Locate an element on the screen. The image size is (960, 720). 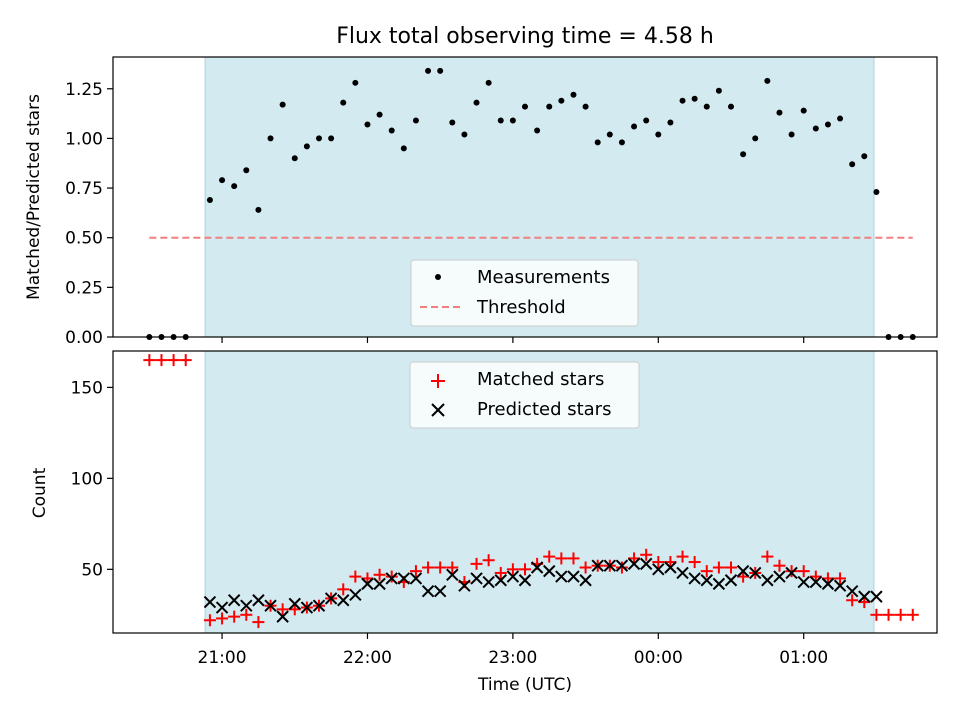
bottom-y-axis-label: Count is located at coordinates (40, 492).